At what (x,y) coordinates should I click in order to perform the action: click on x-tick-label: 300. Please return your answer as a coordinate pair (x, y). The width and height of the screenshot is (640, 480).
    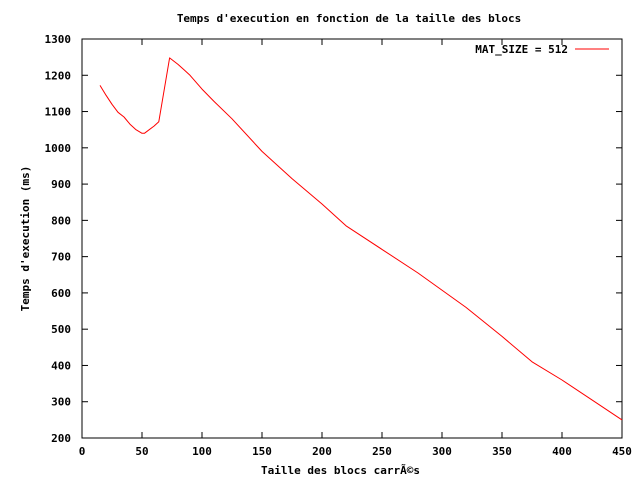
    Looking at the image, I should click on (442, 451).